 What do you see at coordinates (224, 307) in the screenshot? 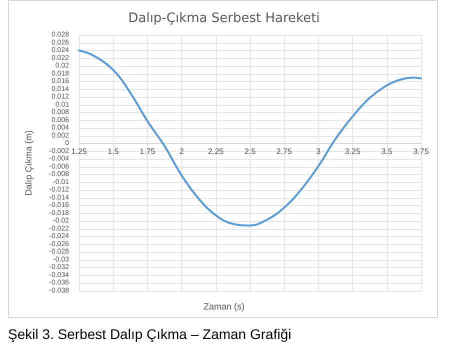
I see `x-axis-title: Zaman (s)` at bounding box center [224, 307].